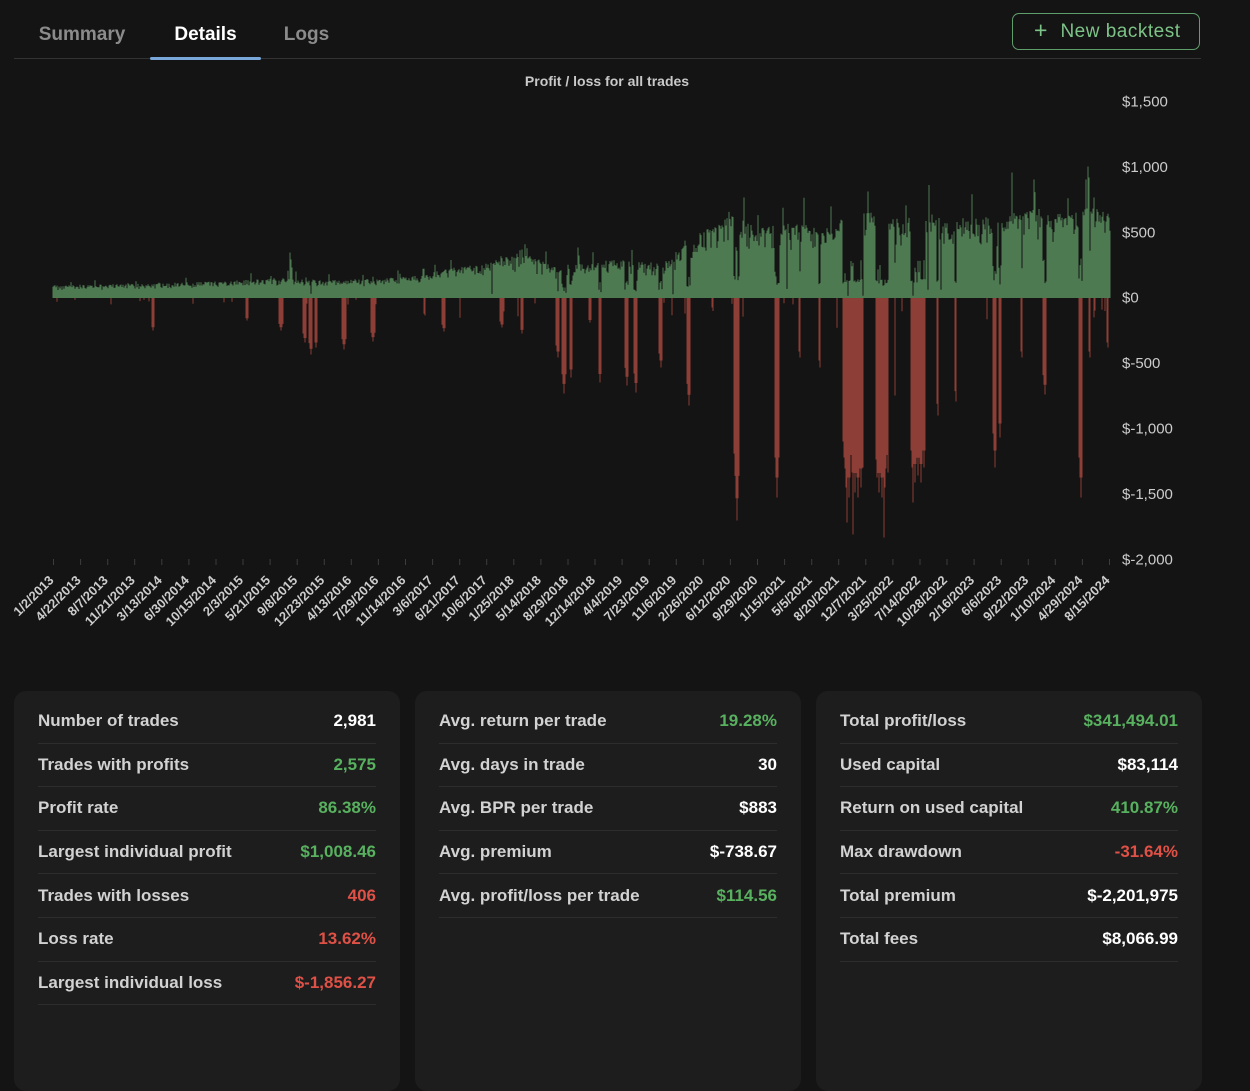  Describe the element at coordinates (1145, 167) in the screenshot. I see `svg-text: $1,000` at that location.